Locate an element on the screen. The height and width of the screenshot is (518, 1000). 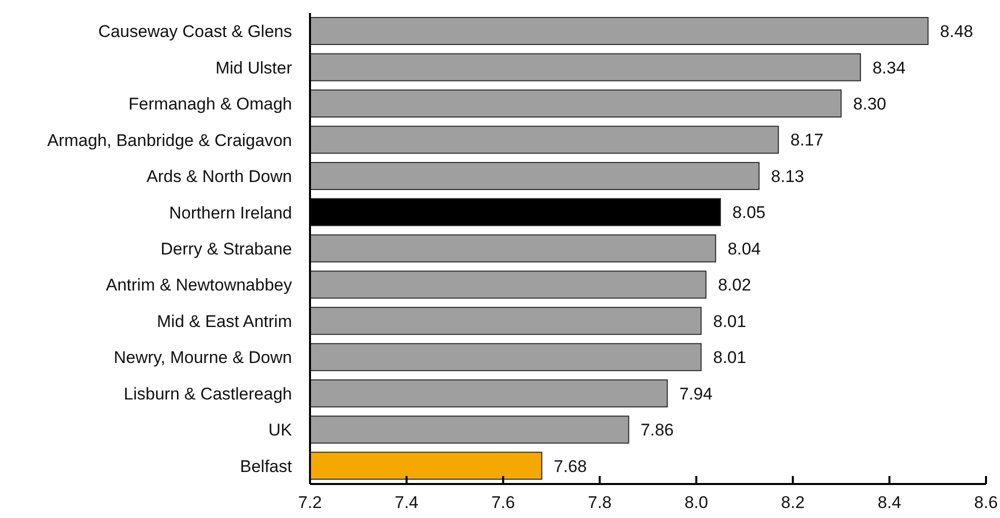
y-tick-label: Ards & North Down is located at coordinates (219, 176).